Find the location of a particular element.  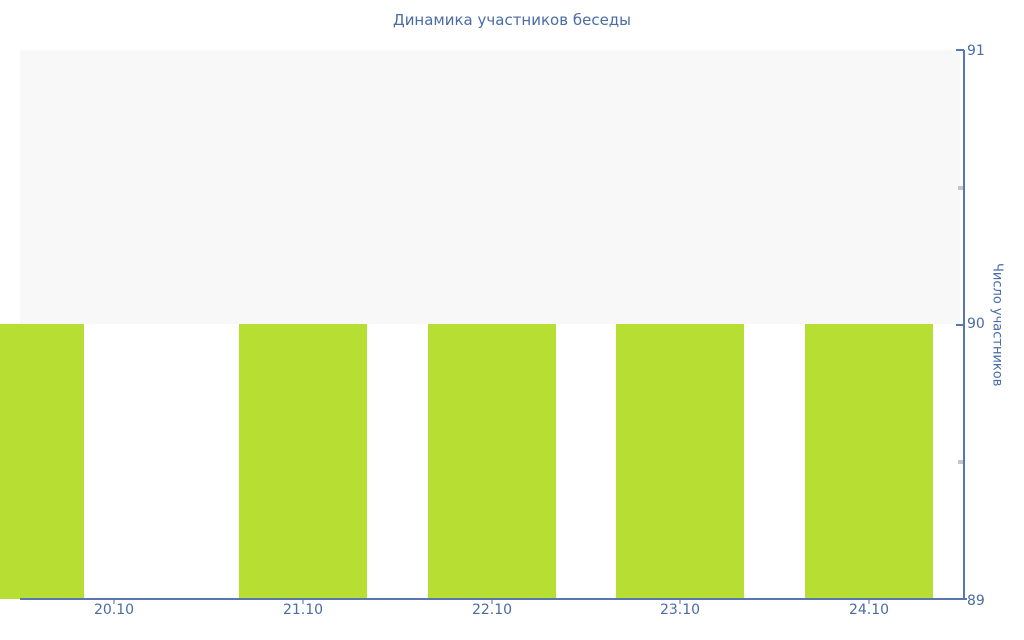

x-tick-label: 22.10 is located at coordinates (492, 610).